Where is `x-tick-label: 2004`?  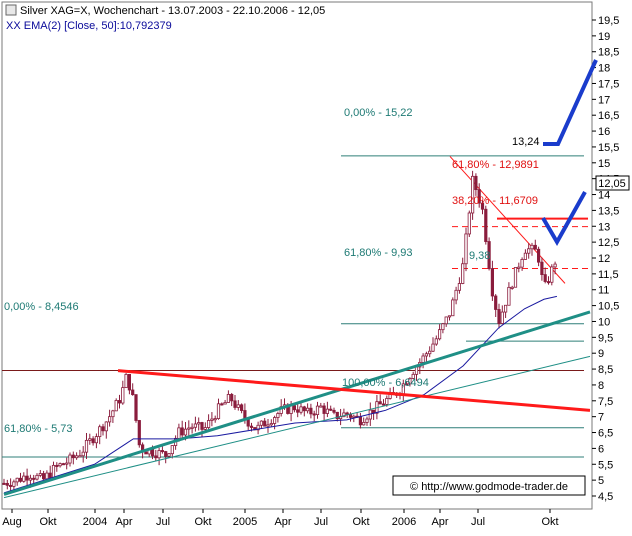 x-tick-label: 2004 is located at coordinates (95, 522).